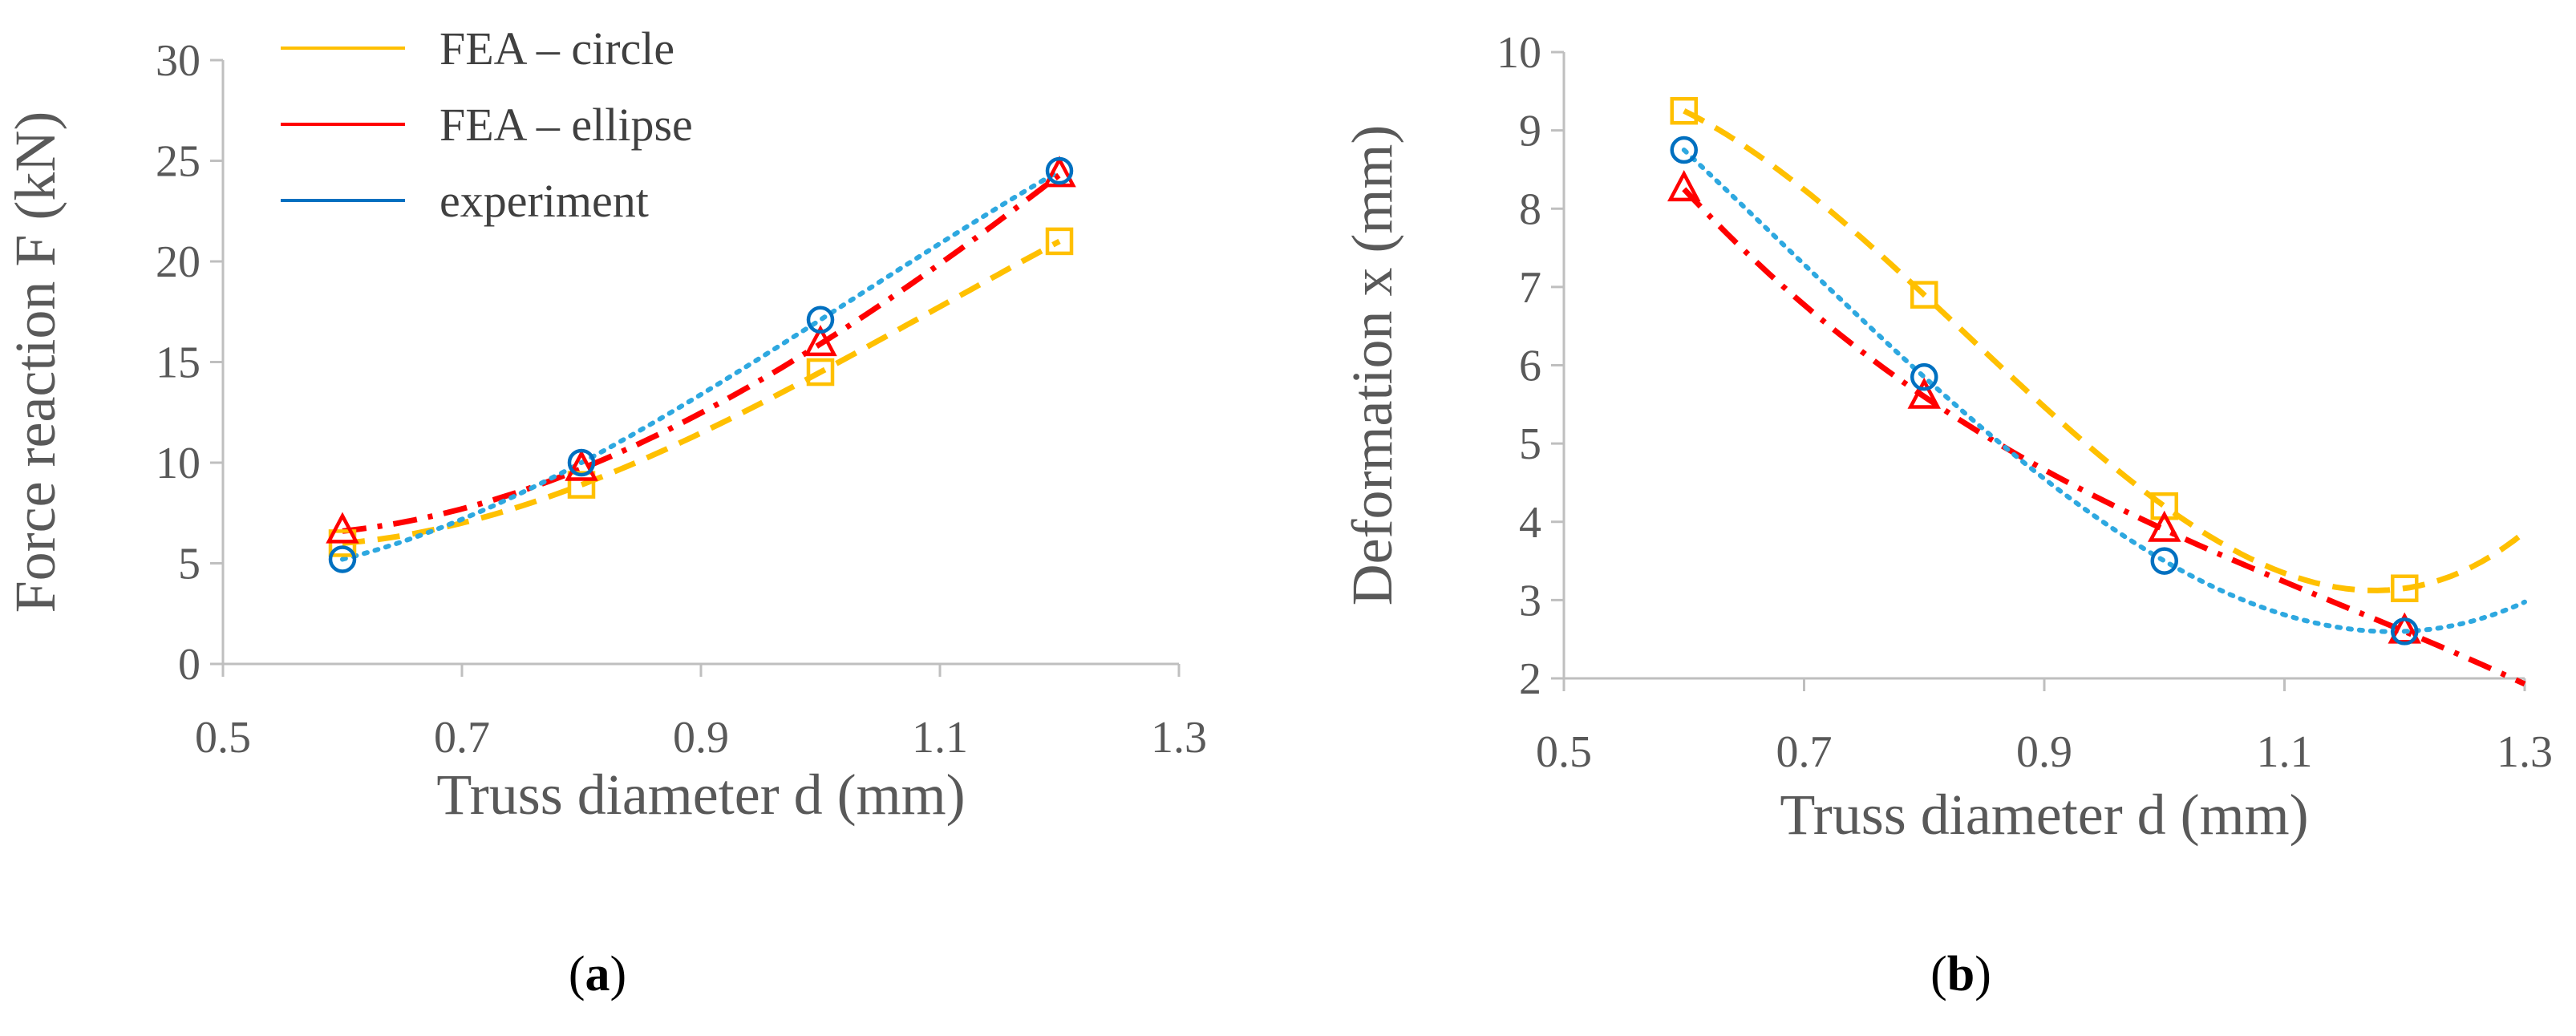 This screenshot has width=2576, height=1036. I want to click on panel-label: (a), so click(597, 974).